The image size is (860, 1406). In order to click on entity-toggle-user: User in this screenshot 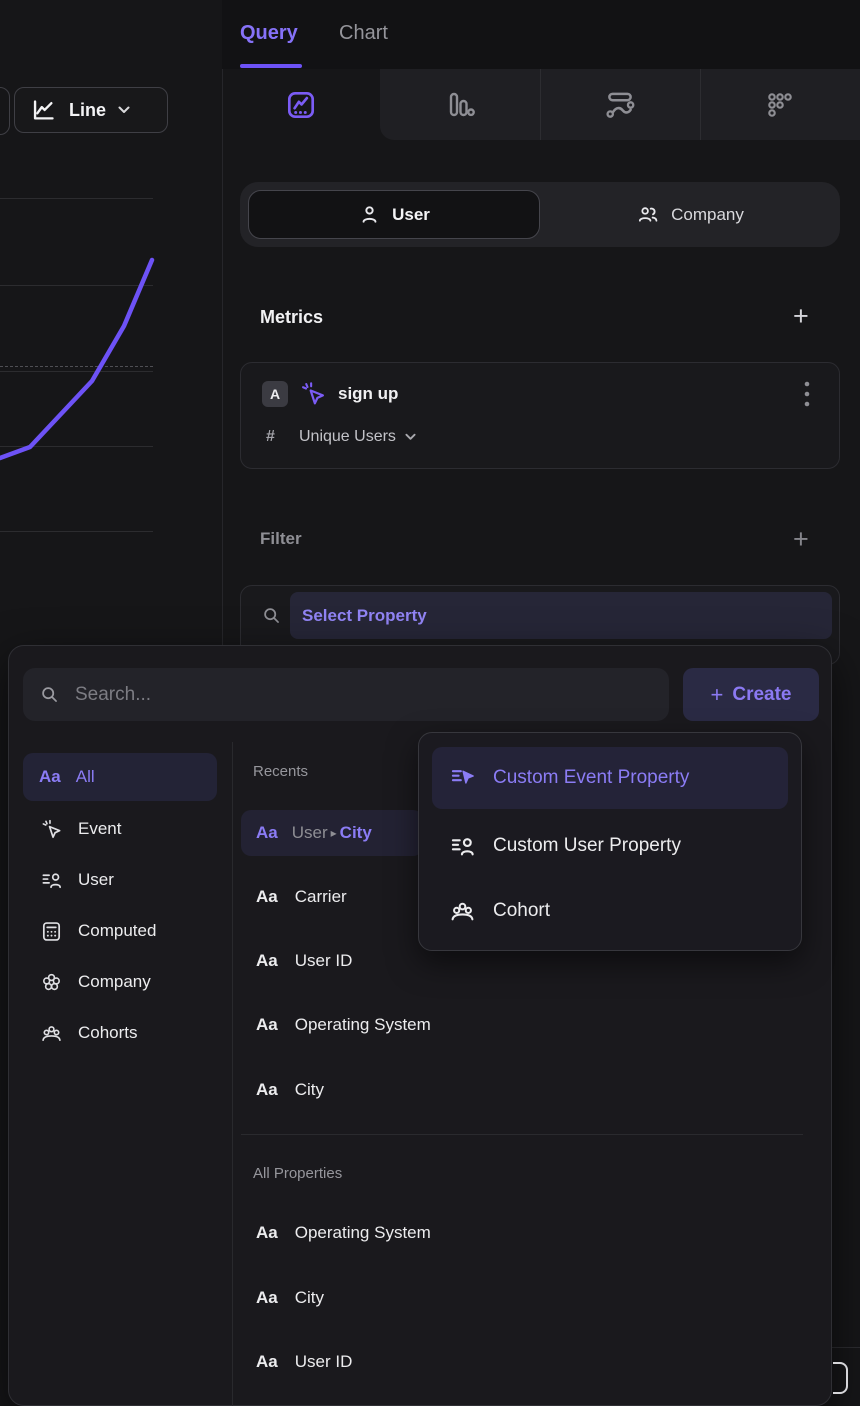, I will do `click(394, 214)`.